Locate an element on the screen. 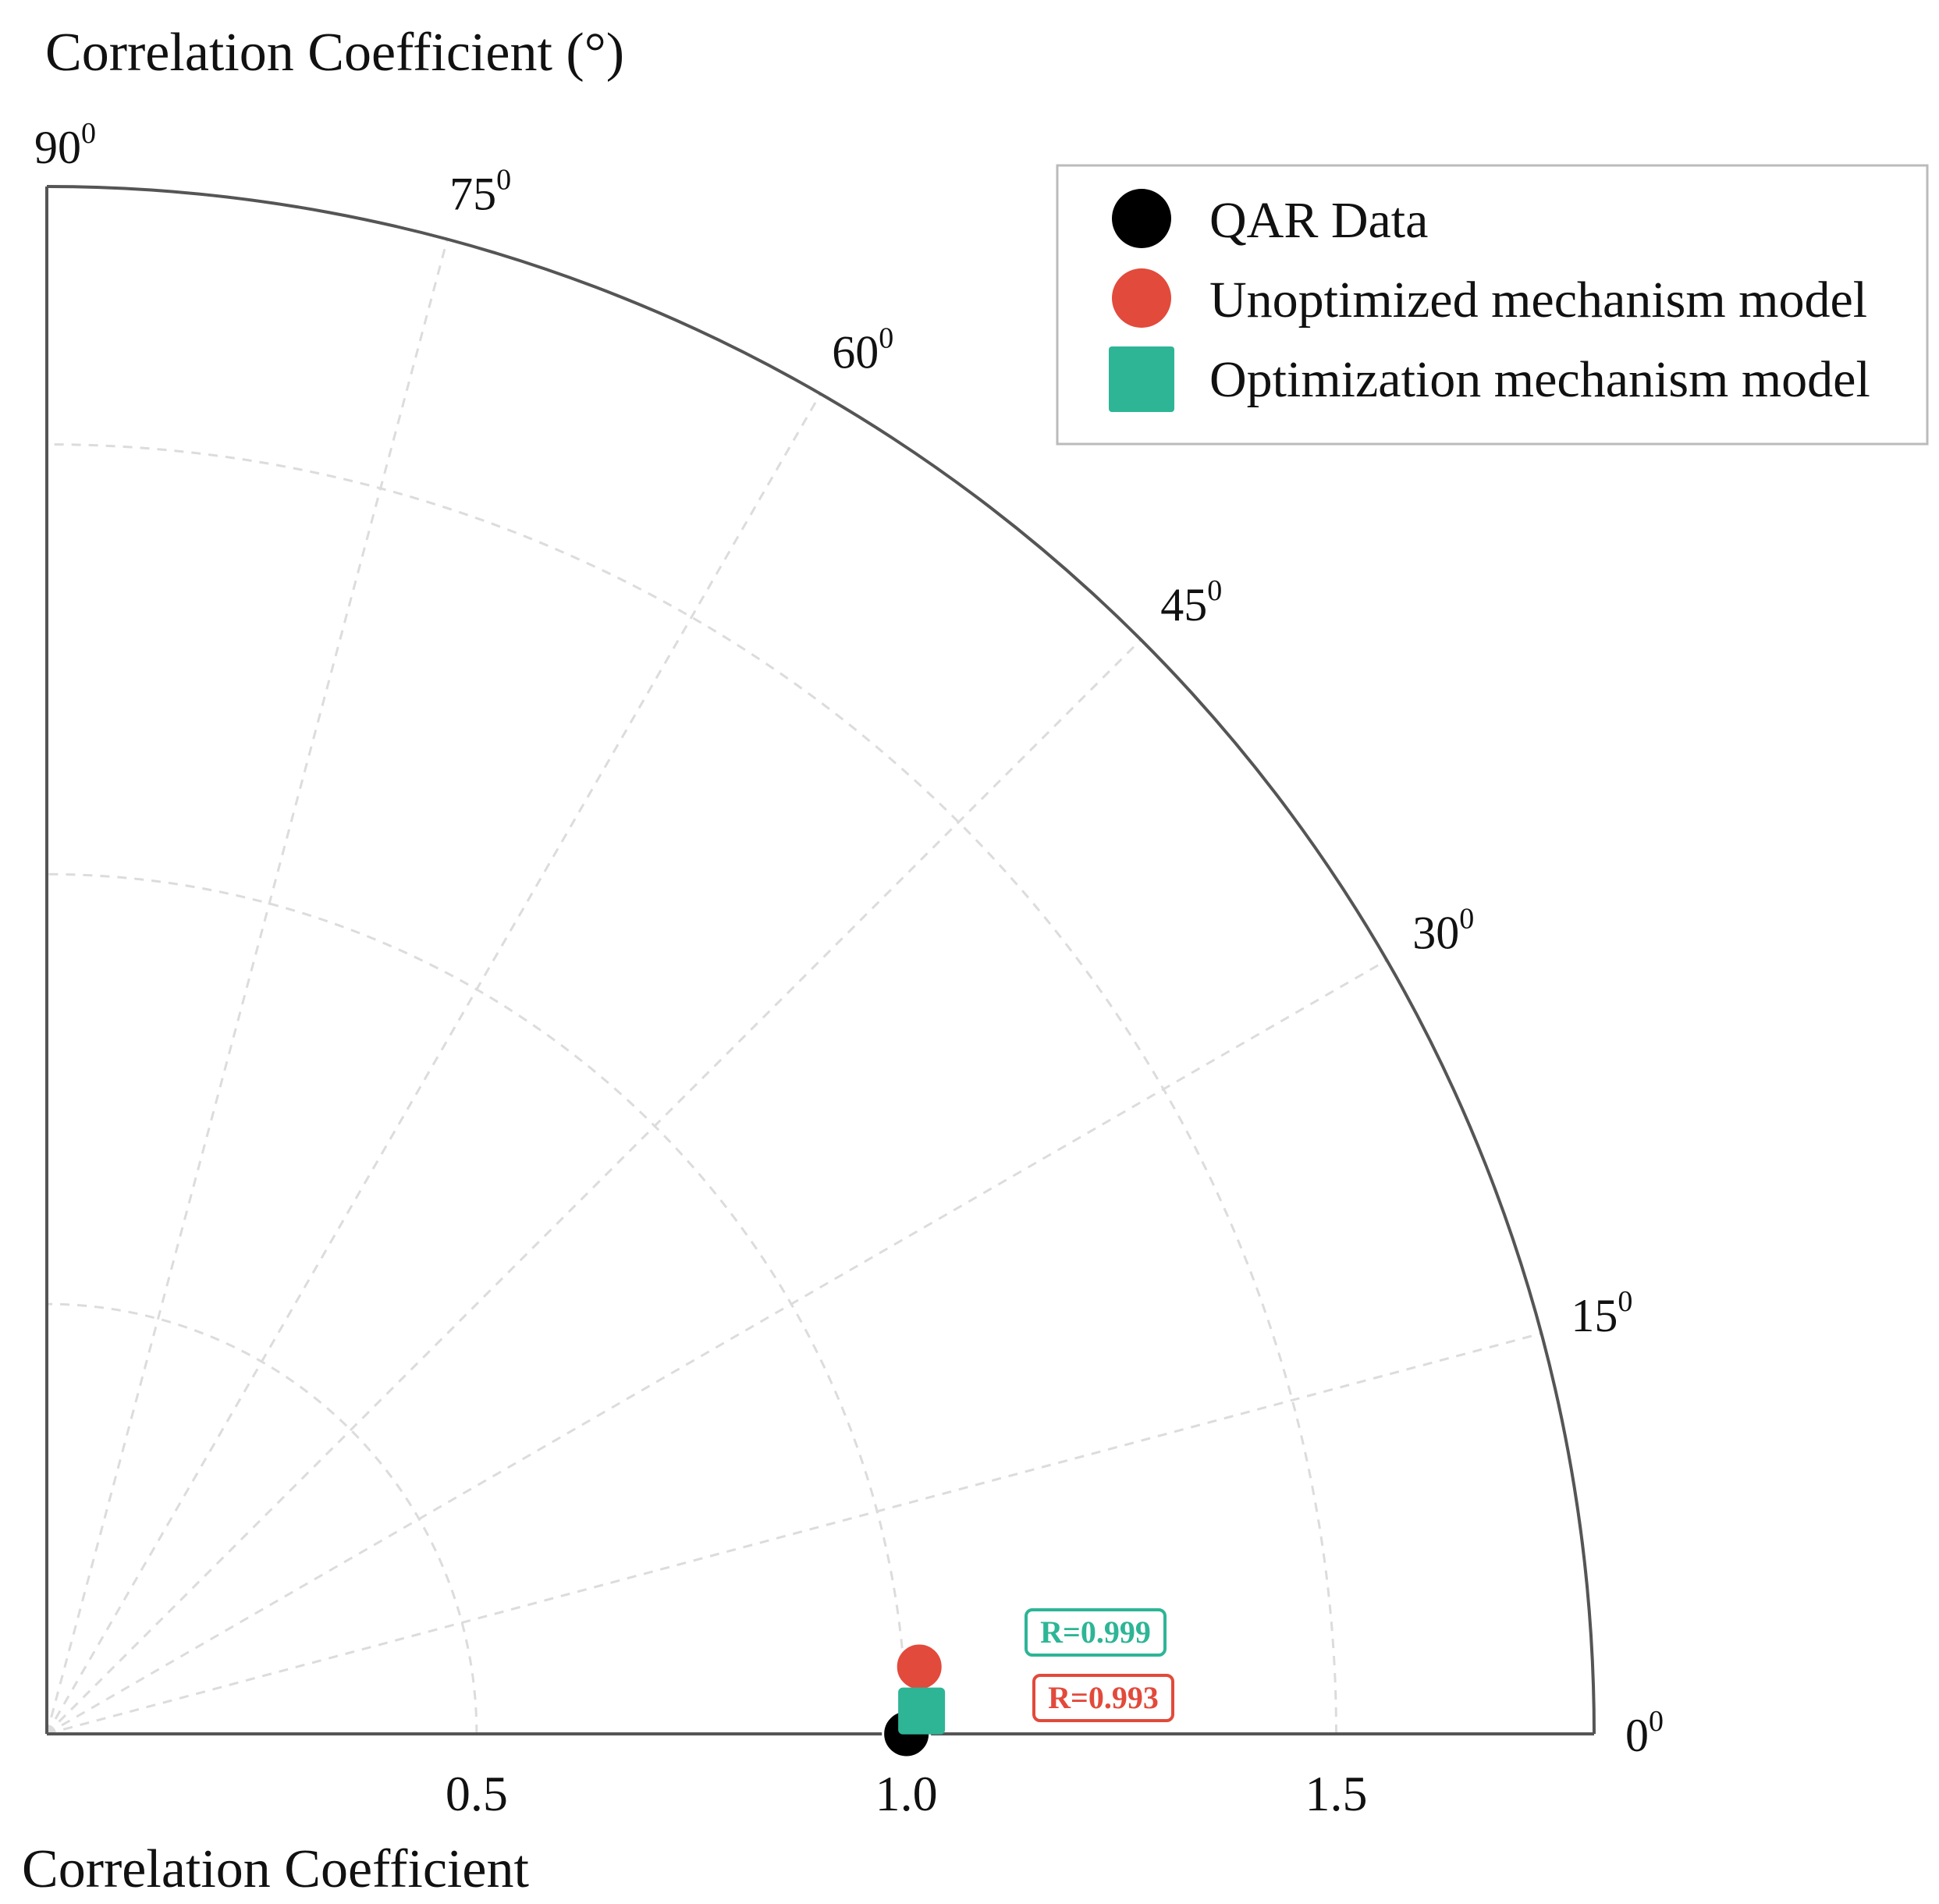 This screenshot has height=1904, width=1939. x-axis-label: Correlation Coefficient is located at coordinates (275, 1869).